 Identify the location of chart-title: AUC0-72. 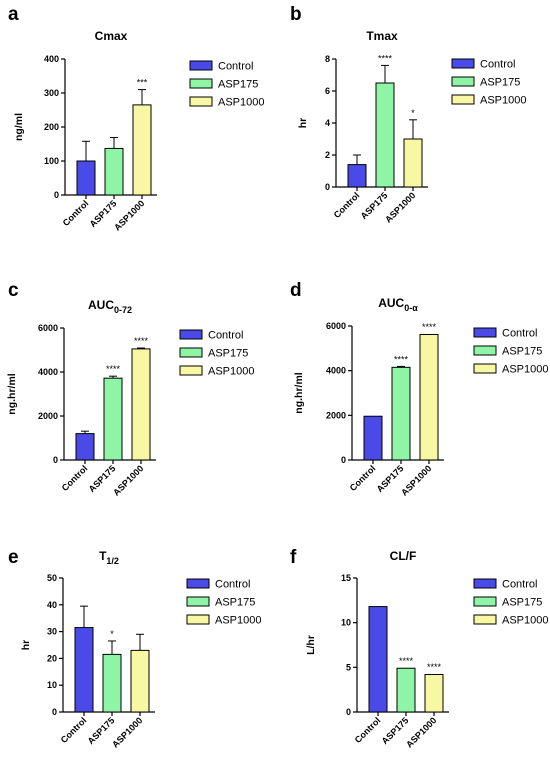
(110, 306).